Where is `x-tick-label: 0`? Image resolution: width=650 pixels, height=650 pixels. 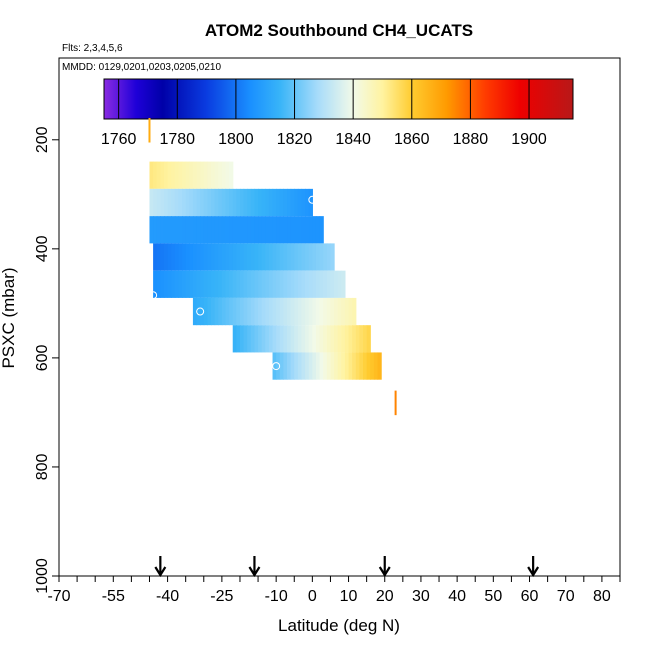
x-tick-label: 0 is located at coordinates (312, 596).